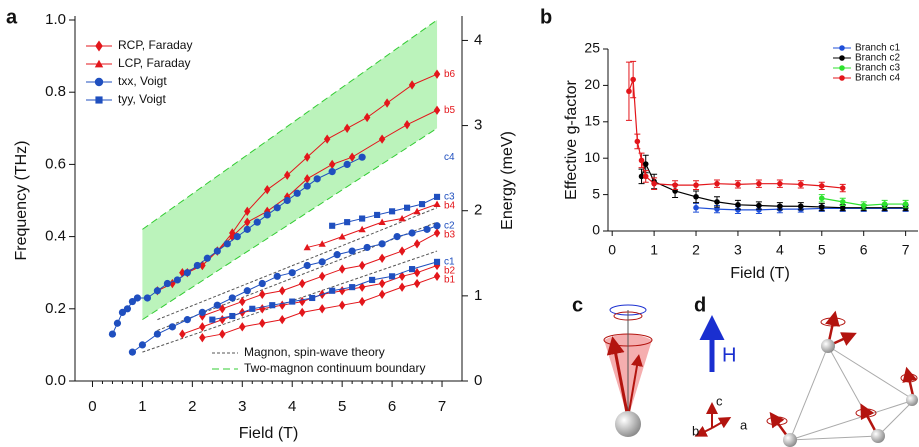 This screenshot has width=919, height=447. I want to click on series-line, so click(735, 134).